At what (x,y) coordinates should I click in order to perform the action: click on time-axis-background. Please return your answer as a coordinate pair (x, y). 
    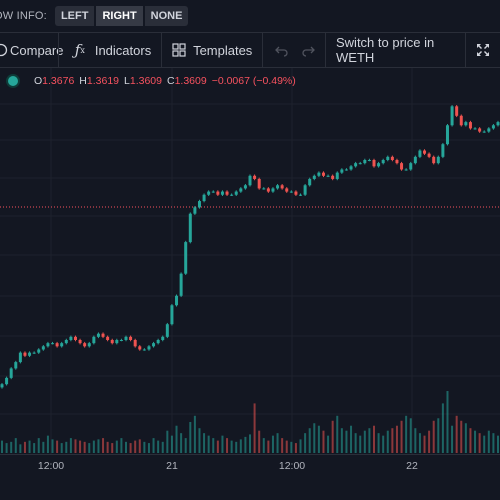
    Looking at the image, I should click on (250, 477).